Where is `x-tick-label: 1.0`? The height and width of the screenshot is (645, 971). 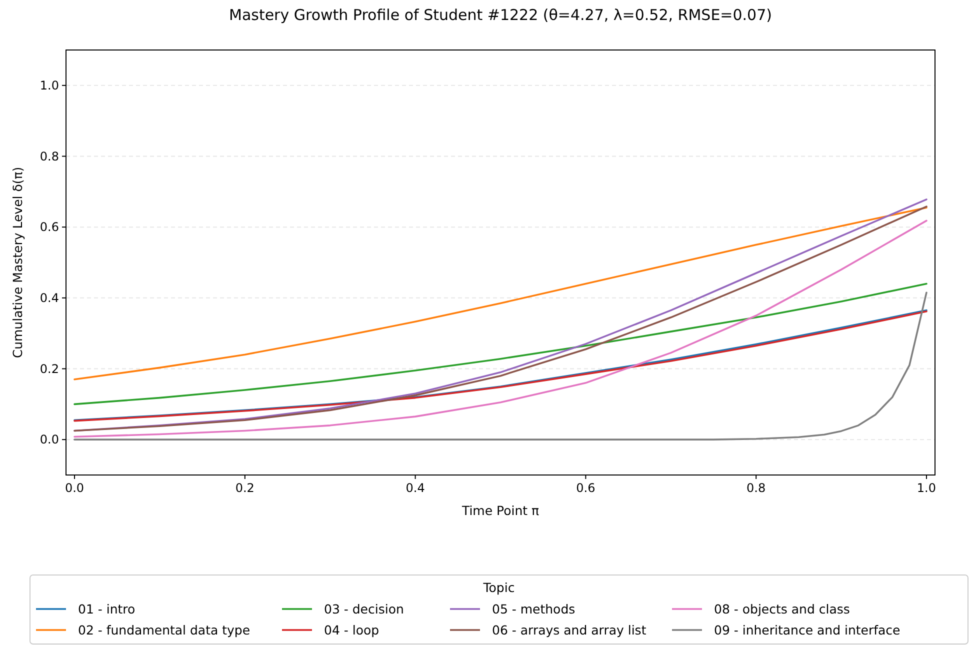 x-tick-label: 1.0 is located at coordinates (926, 488).